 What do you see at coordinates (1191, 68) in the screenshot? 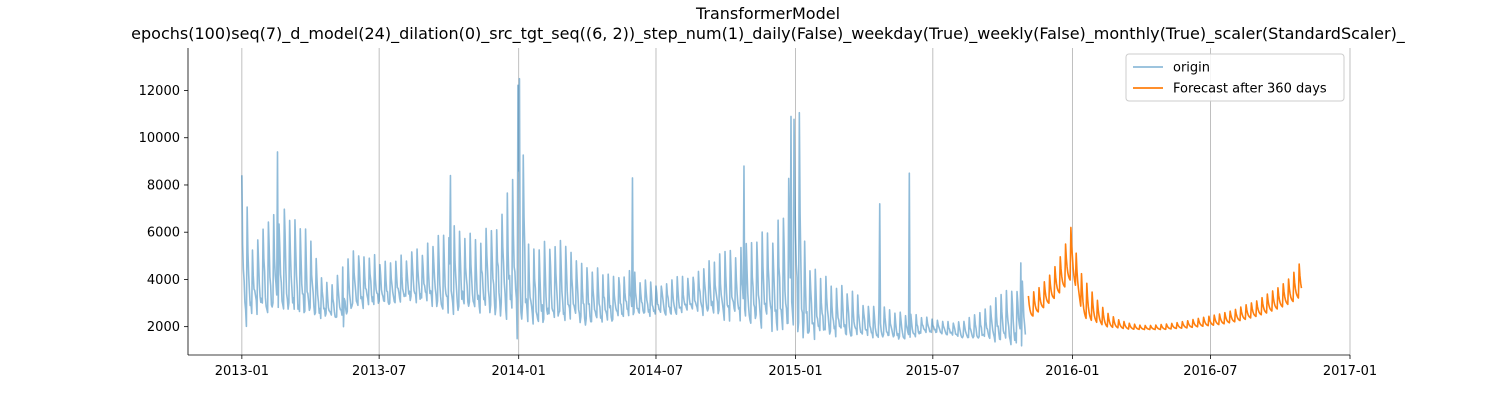
I see `legend-label: origin` at bounding box center [1191, 68].